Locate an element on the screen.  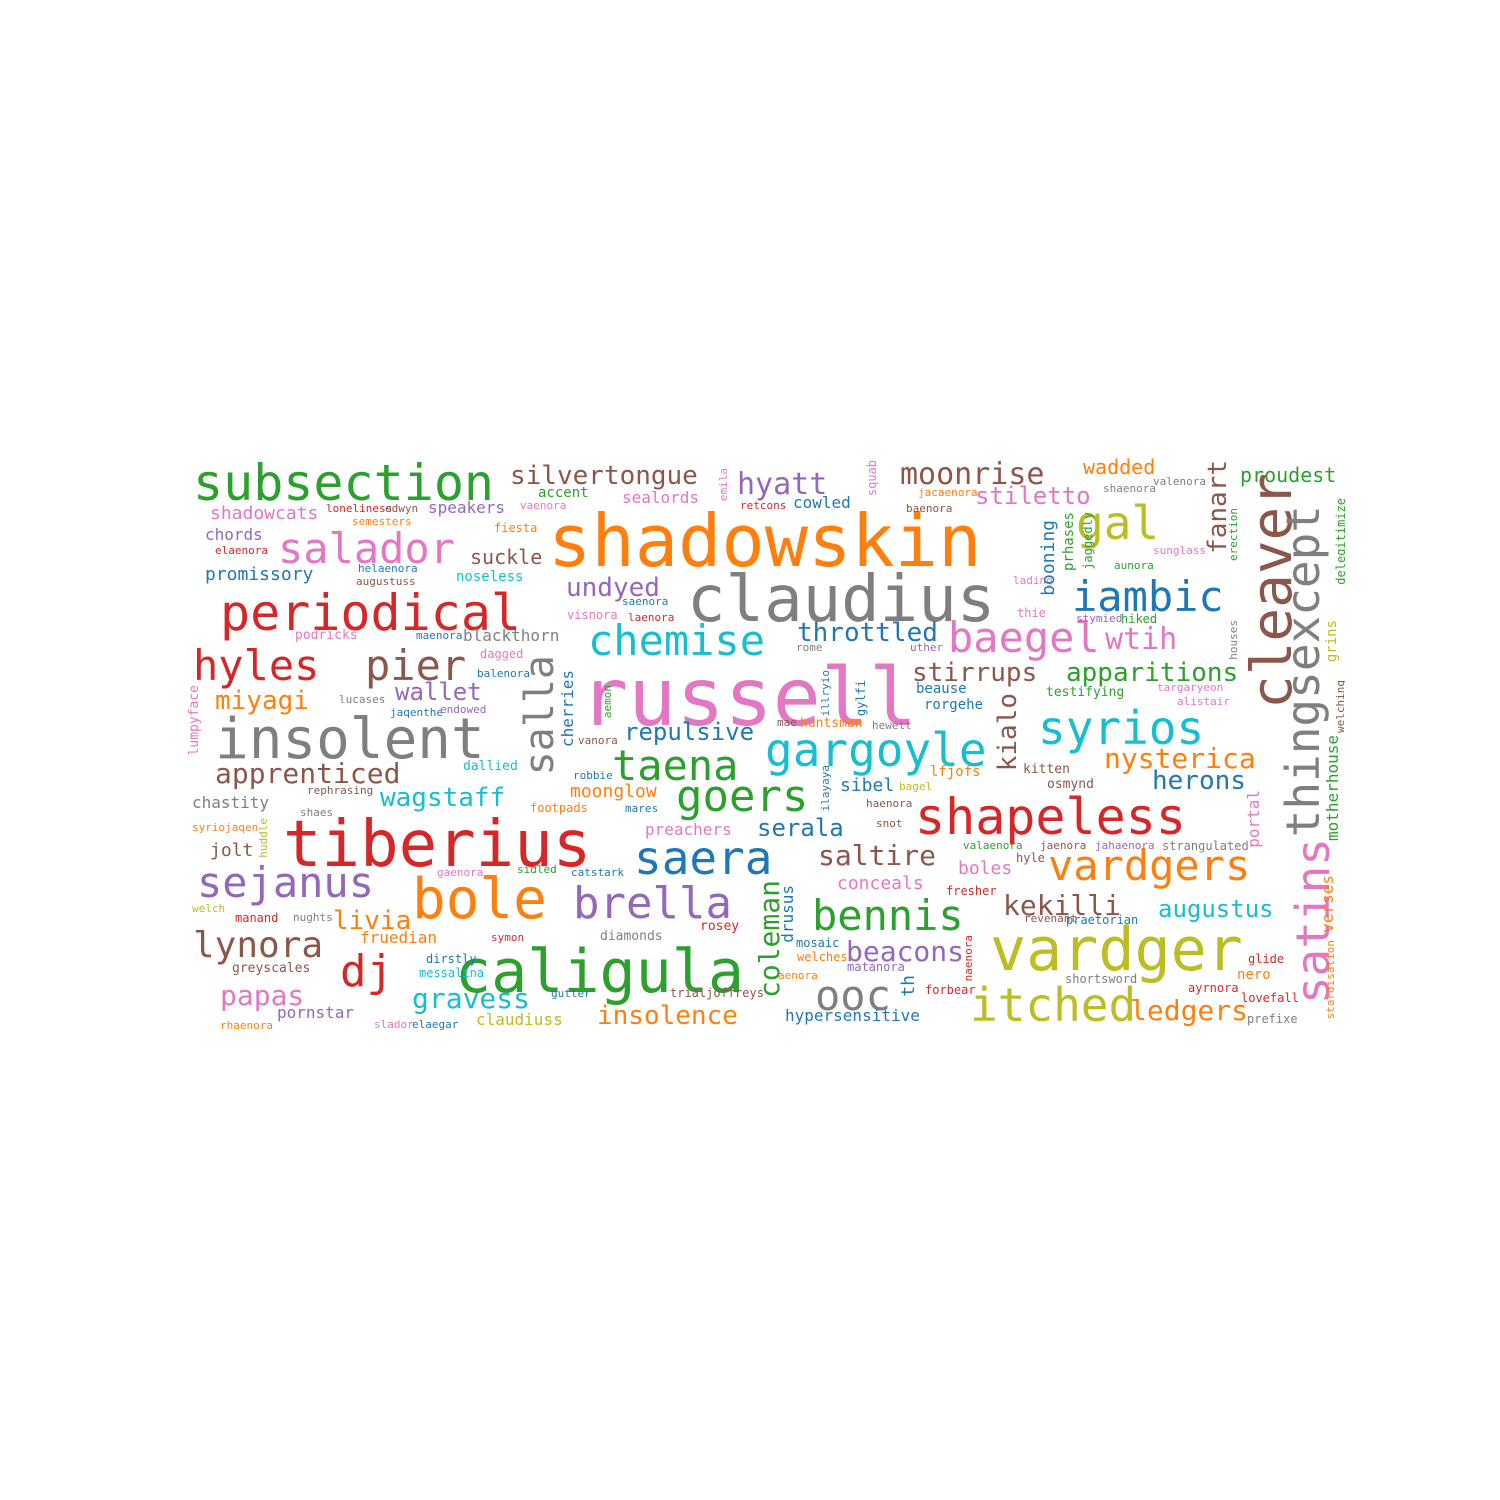
cloud-word: papas is located at coordinates (262, 995).